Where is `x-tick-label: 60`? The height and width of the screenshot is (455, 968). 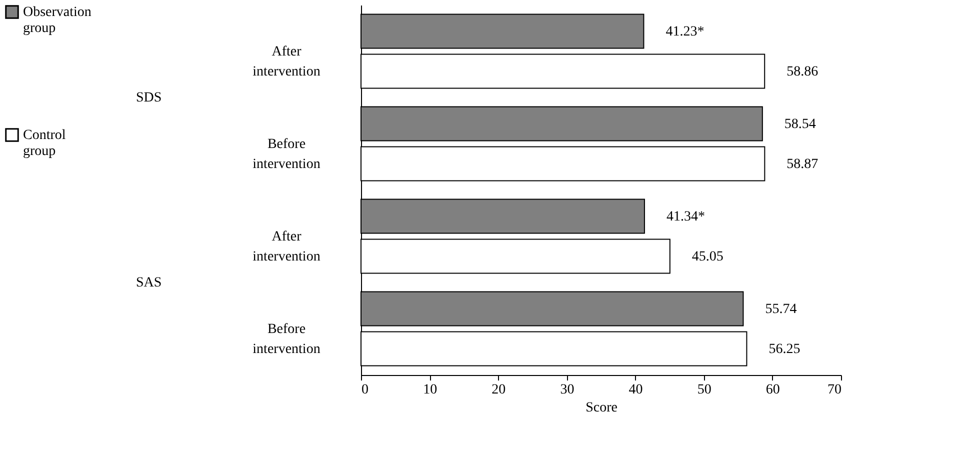
x-tick-label: 60 is located at coordinates (773, 390).